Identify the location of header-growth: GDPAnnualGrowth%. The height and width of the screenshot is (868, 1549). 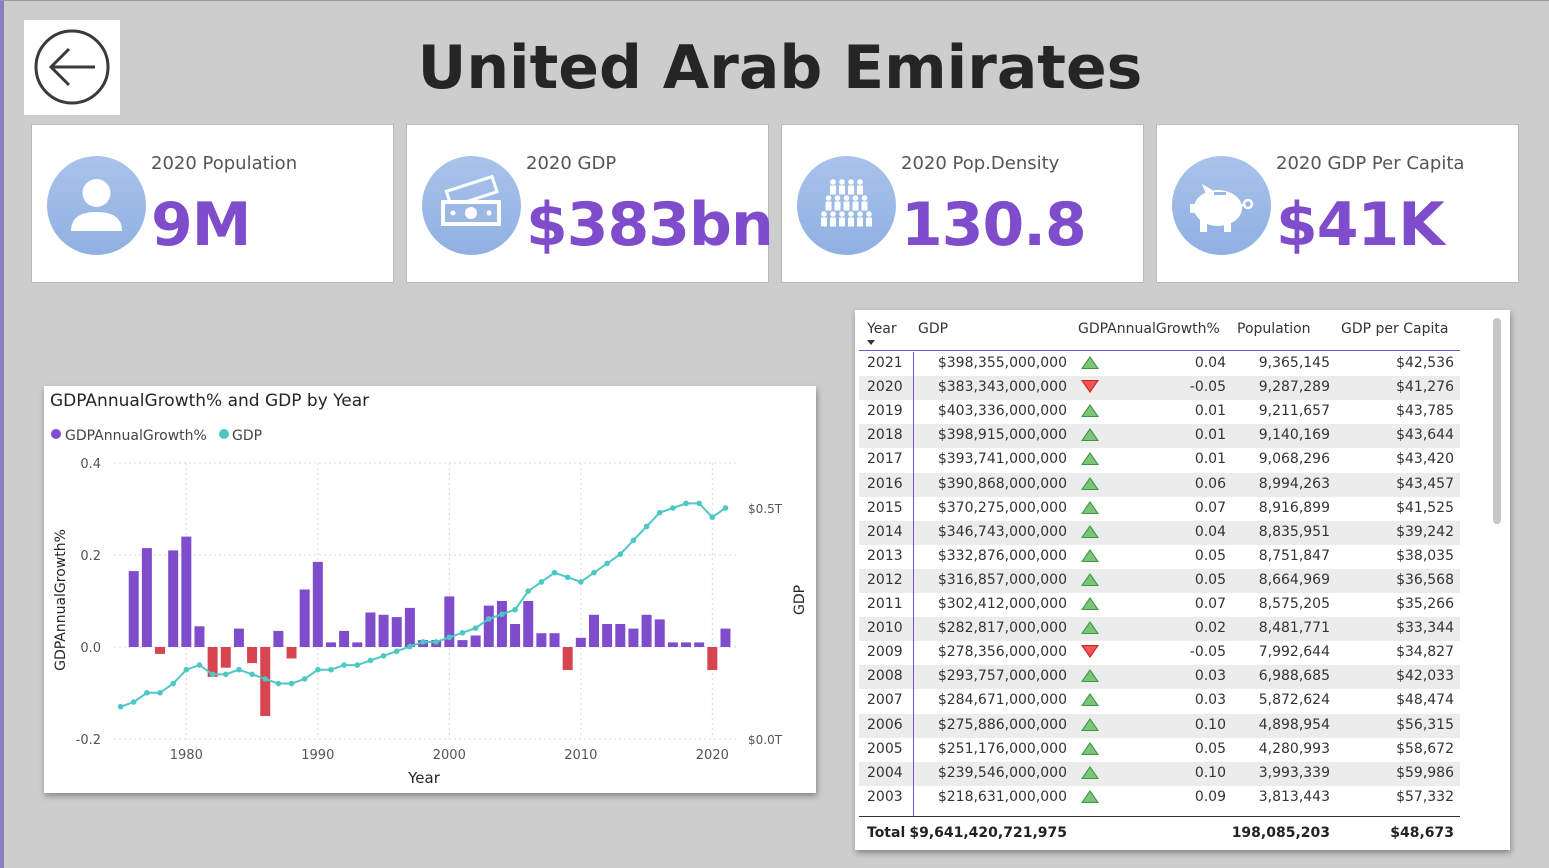
(1149, 329).